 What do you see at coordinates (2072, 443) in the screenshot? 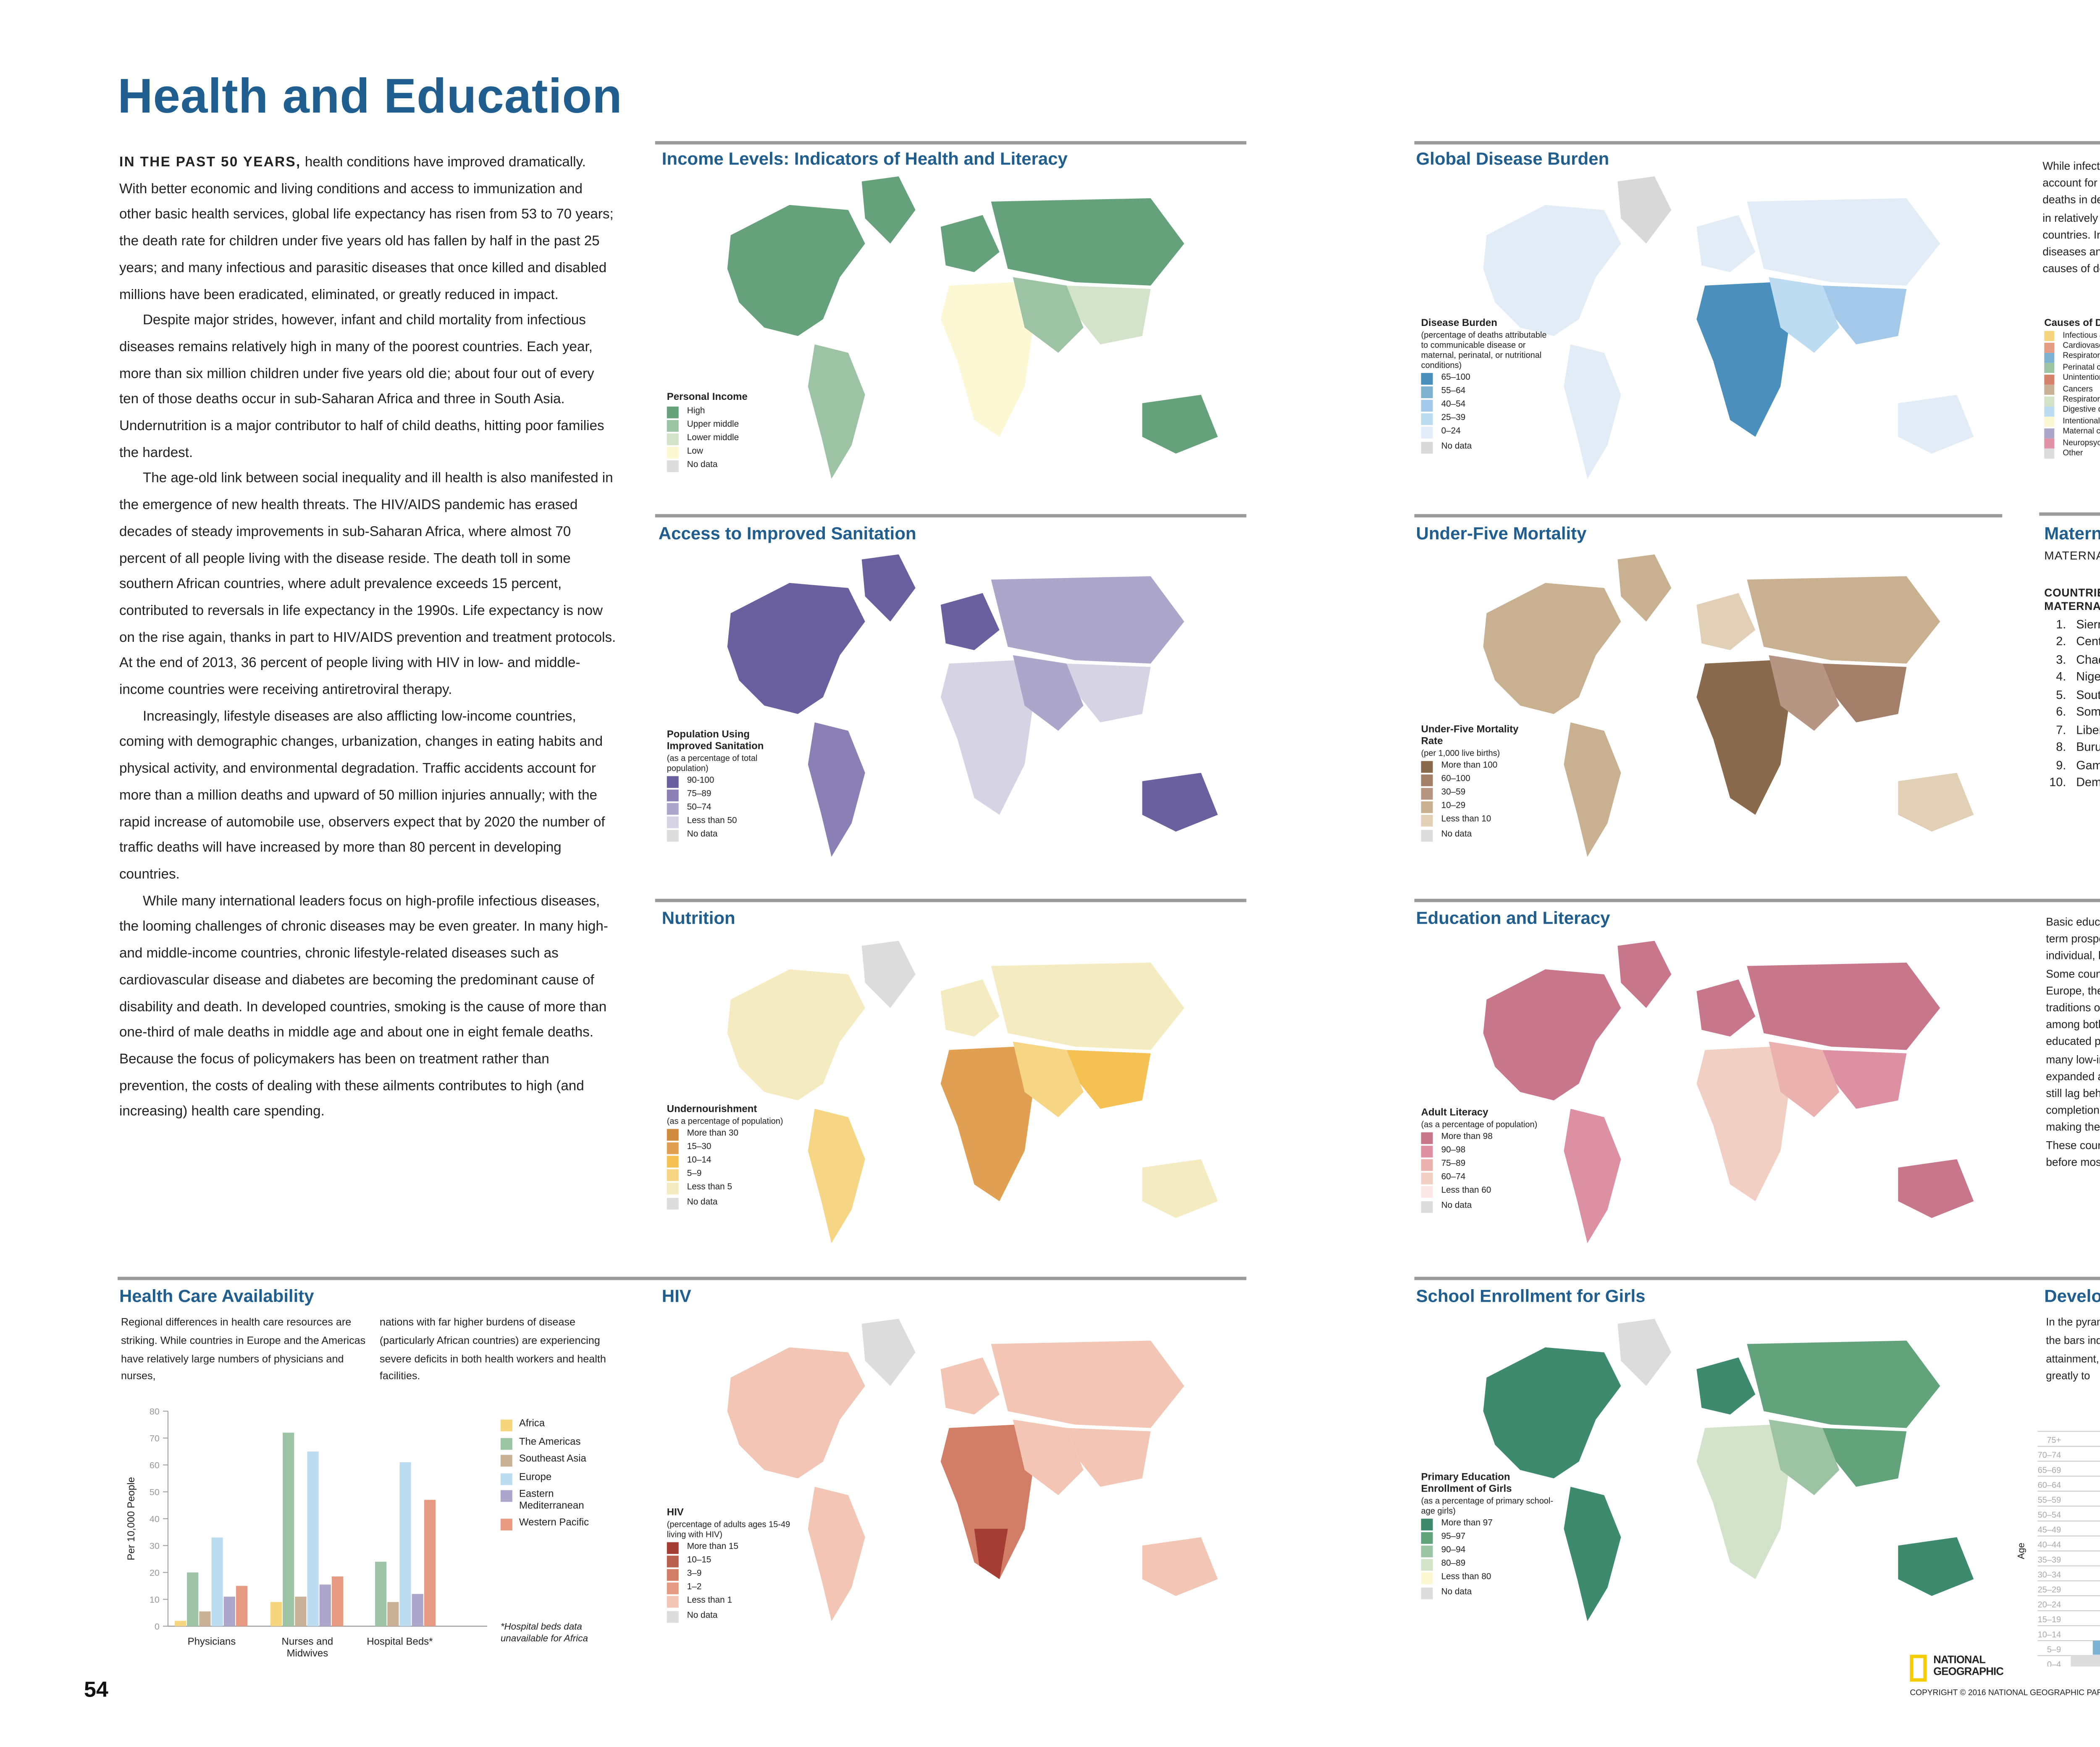
I see `legend-item: Neuropsychiatric disorders` at bounding box center [2072, 443].